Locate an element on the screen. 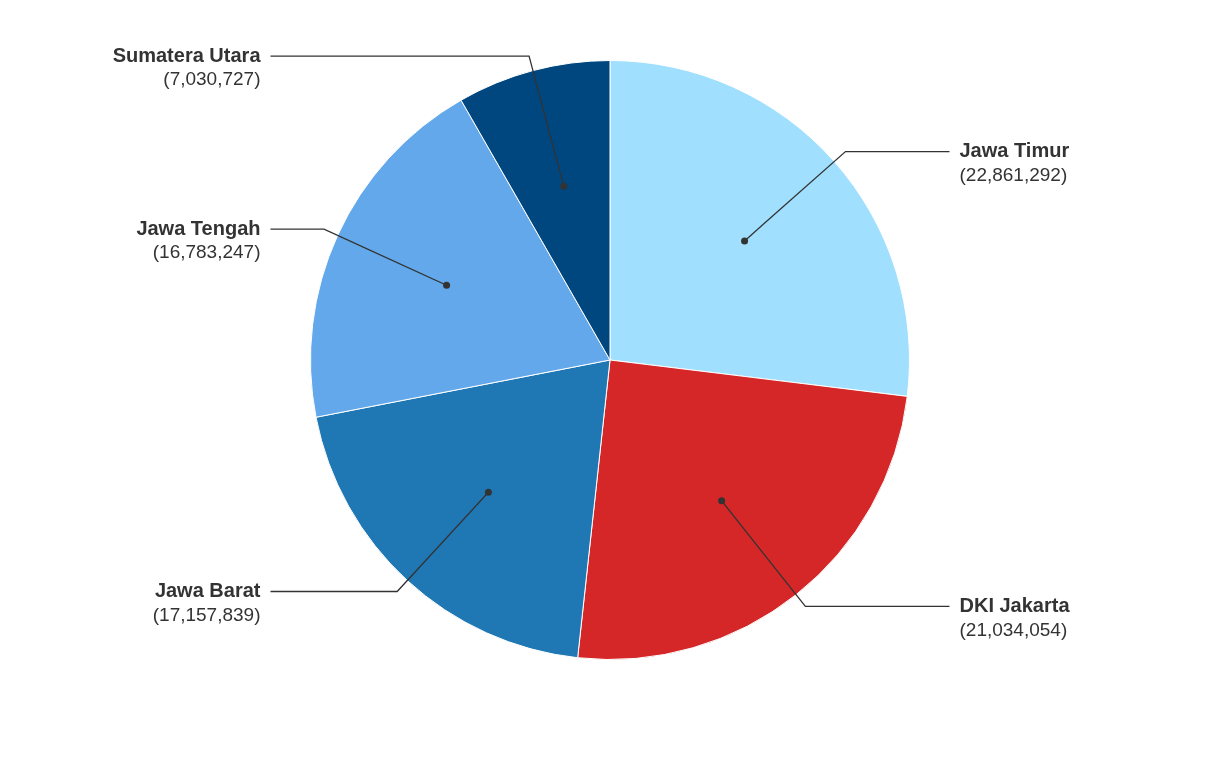 This screenshot has width=1220, height=762. slice-label: DKI Jakarta is located at coordinates (1015, 604).